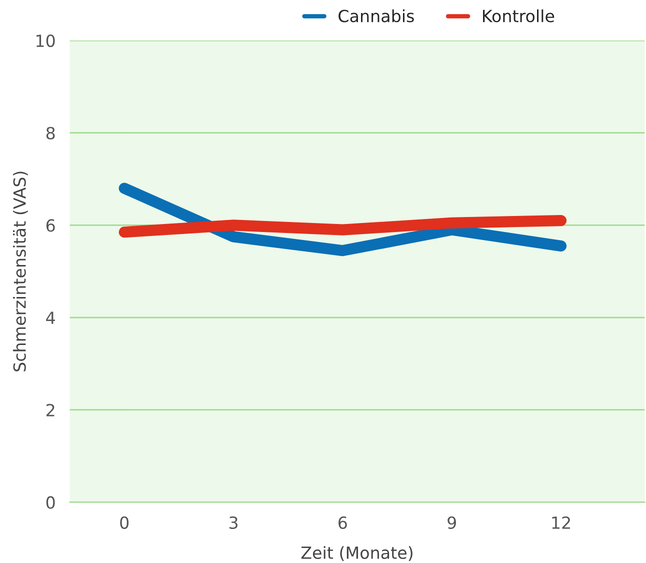 The width and height of the screenshot is (646, 563). Describe the element at coordinates (20, 272) in the screenshot. I see `y-axis-title: Schmerzintensität (VAS)` at that location.